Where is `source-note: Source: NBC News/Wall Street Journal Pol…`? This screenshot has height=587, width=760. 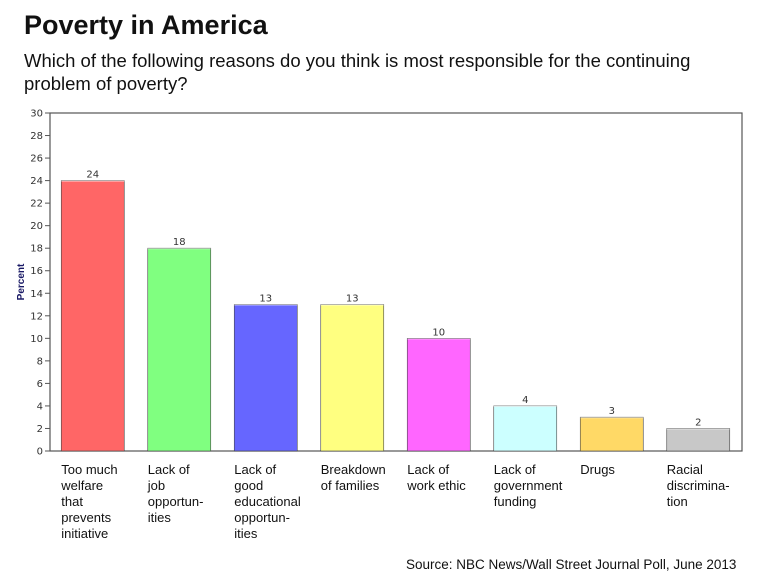 source-note: Source: NBC News/Wall Street Journal Pol… is located at coordinates (571, 564).